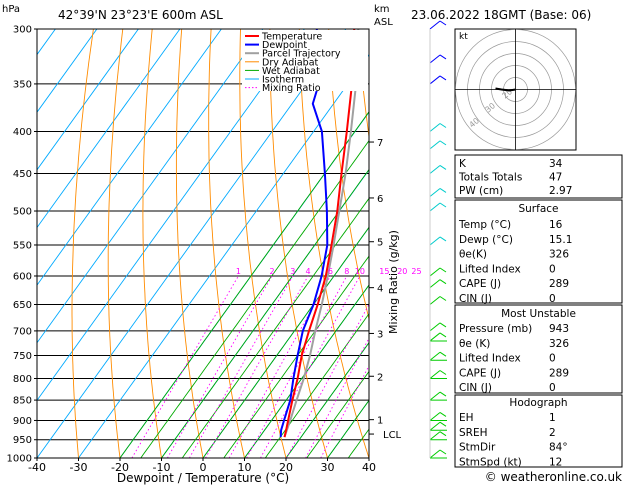  What do you see at coordinates (481, 191) in the screenshot?
I see `index-row-label: PW (cm)` at bounding box center [481, 191].